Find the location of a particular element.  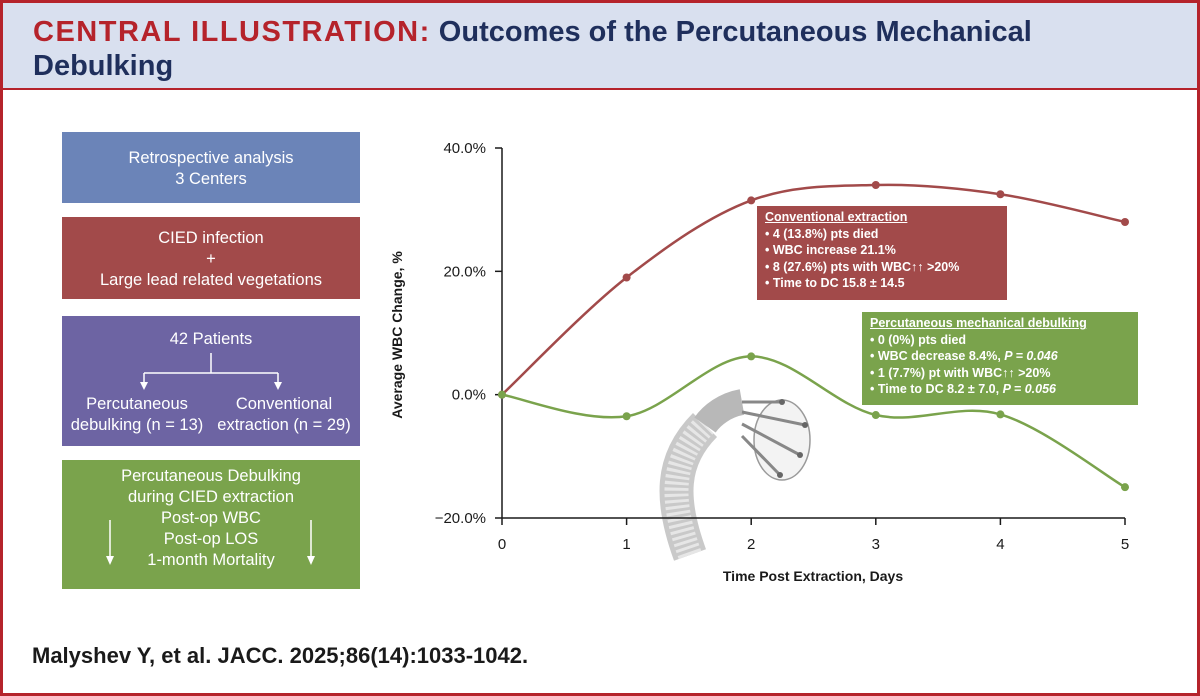

conventional-group-line1: Conventional is located at coordinates (284, 404).